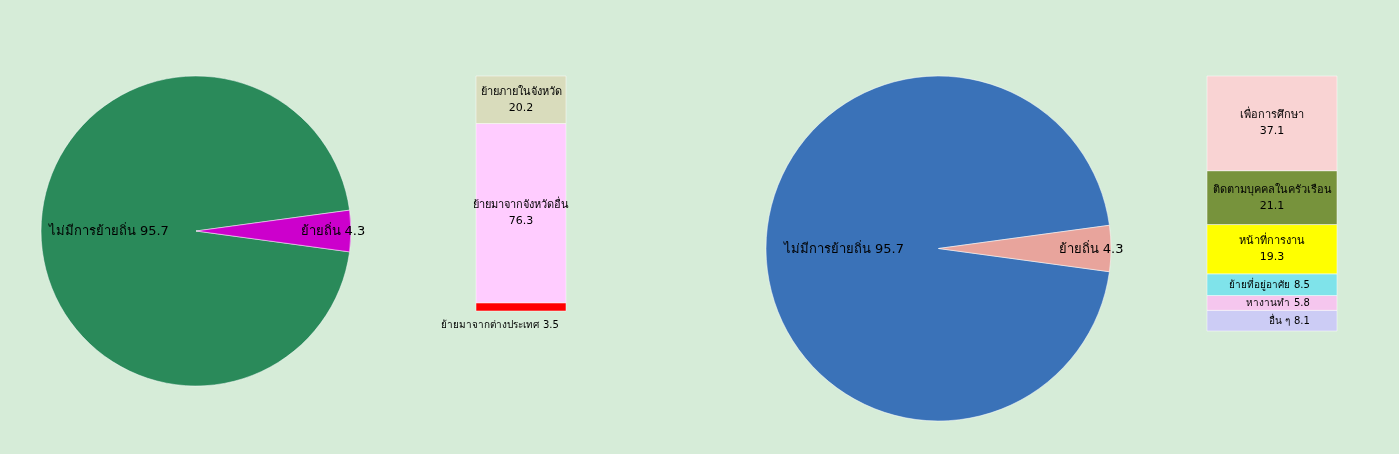 The image size is (1399, 454). I want to click on series-label: ย้ายมาจากจังหวัดอื่น, so click(521, 204).